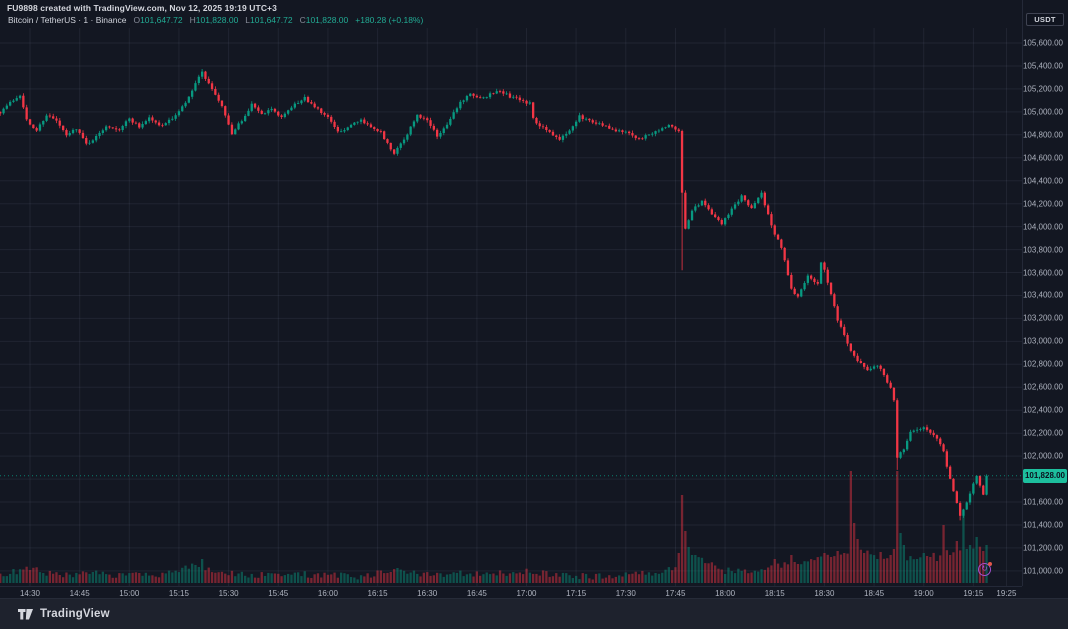 This screenshot has height=629, width=1068. I want to click on currency-toggle-button: USDT, so click(1045, 19).